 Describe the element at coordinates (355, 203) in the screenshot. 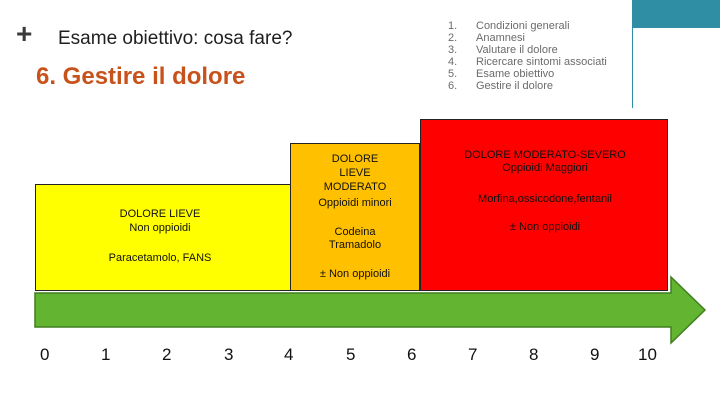

I see `moderato-subtitle: Oppioidi minori` at that location.